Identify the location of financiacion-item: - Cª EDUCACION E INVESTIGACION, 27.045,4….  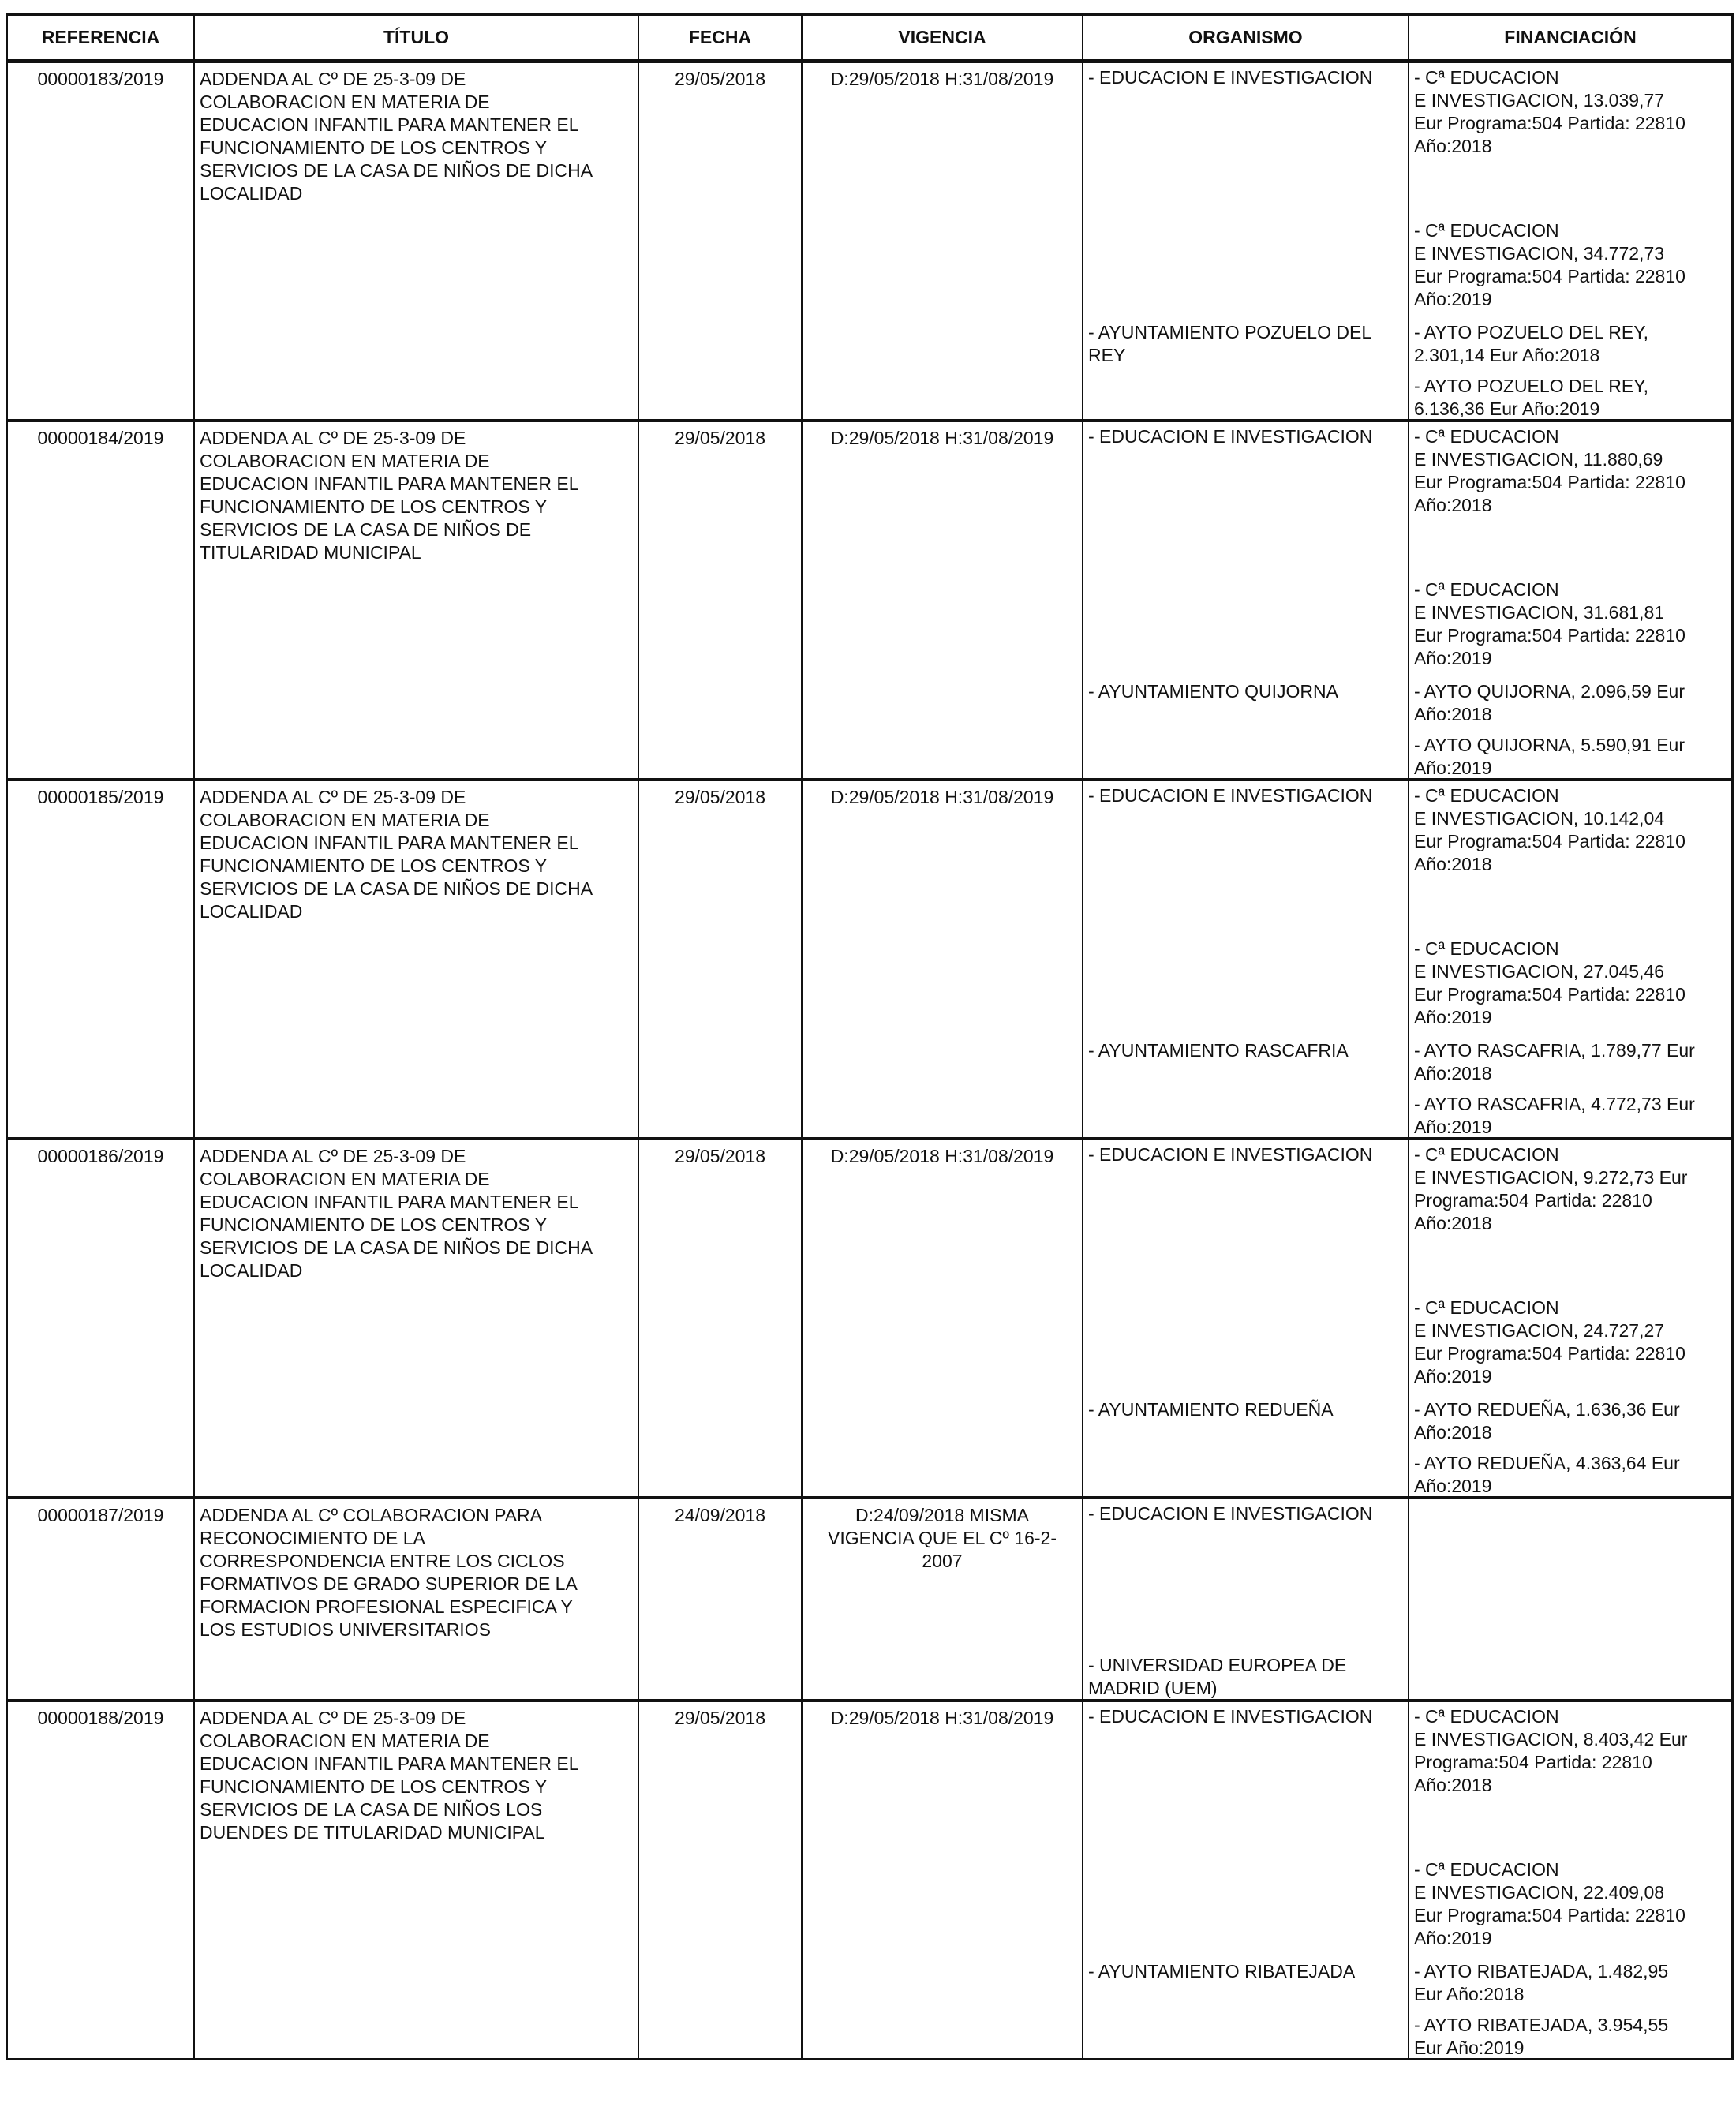
(1549, 982).